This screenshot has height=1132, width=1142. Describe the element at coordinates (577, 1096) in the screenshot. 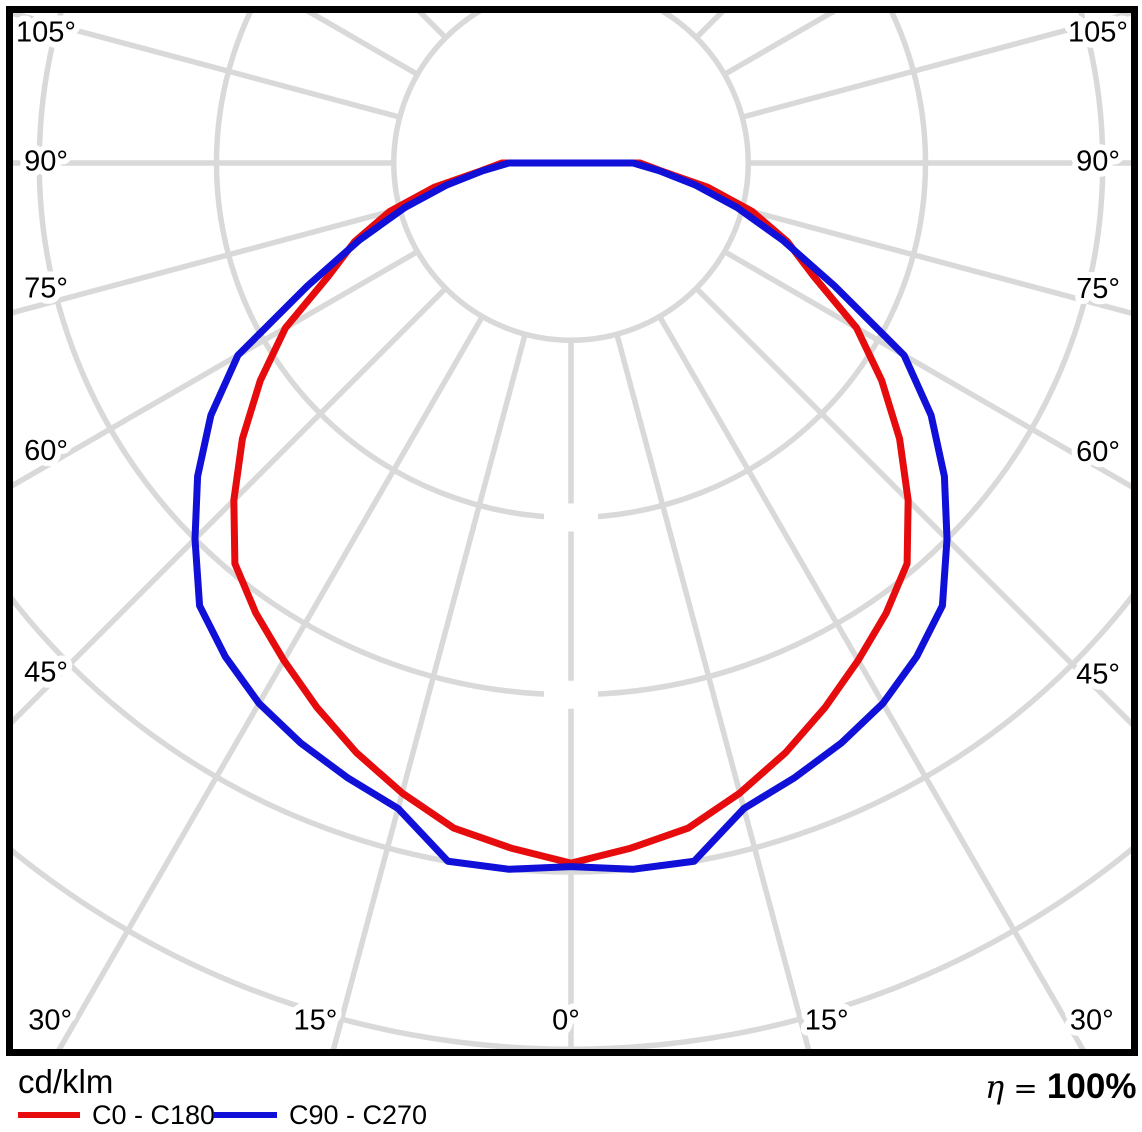

I see `footer: cd/klm η = 100% C0 - C180 C90 - C270` at that location.